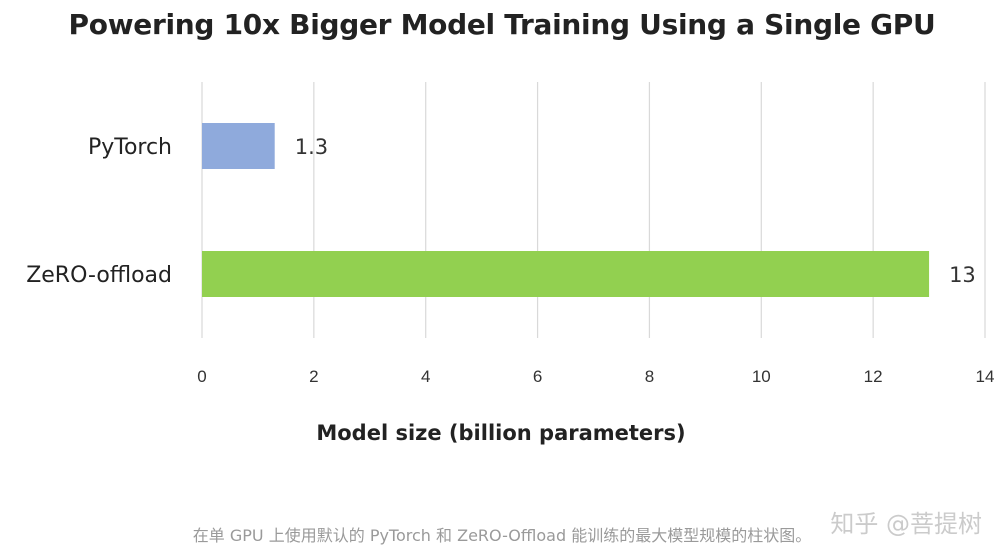 Image resolution: width=1004 pixels, height=560 pixels. Describe the element at coordinates (238, 146) in the screenshot. I see `bar-pytorch` at that location.